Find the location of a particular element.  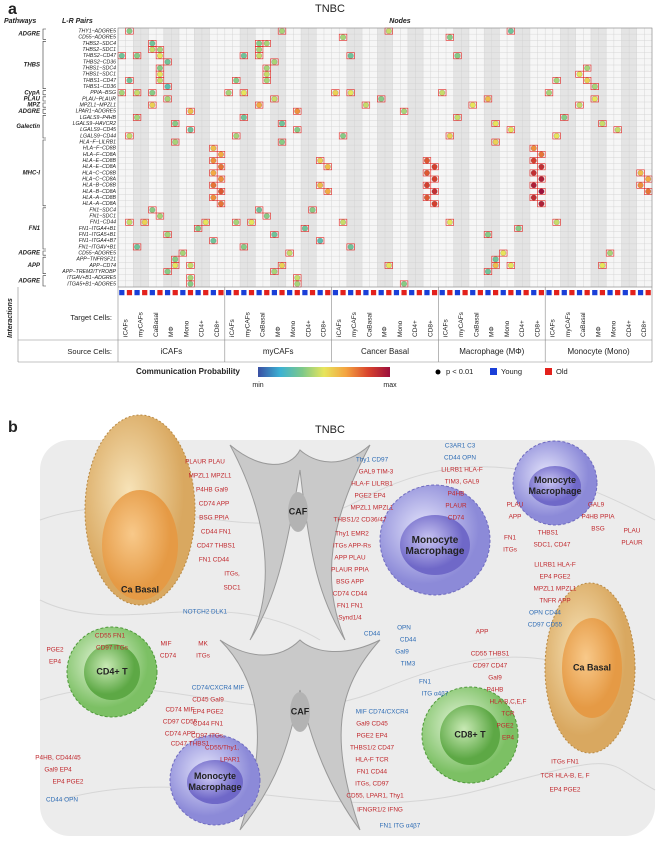

annotation: ITGs APP-Rs is located at coordinates (352, 546).